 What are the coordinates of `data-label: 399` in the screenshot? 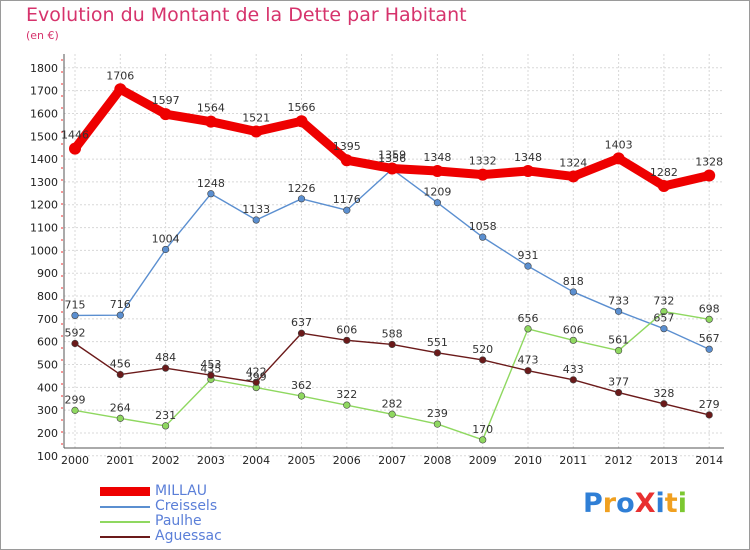 It's located at (256, 377).